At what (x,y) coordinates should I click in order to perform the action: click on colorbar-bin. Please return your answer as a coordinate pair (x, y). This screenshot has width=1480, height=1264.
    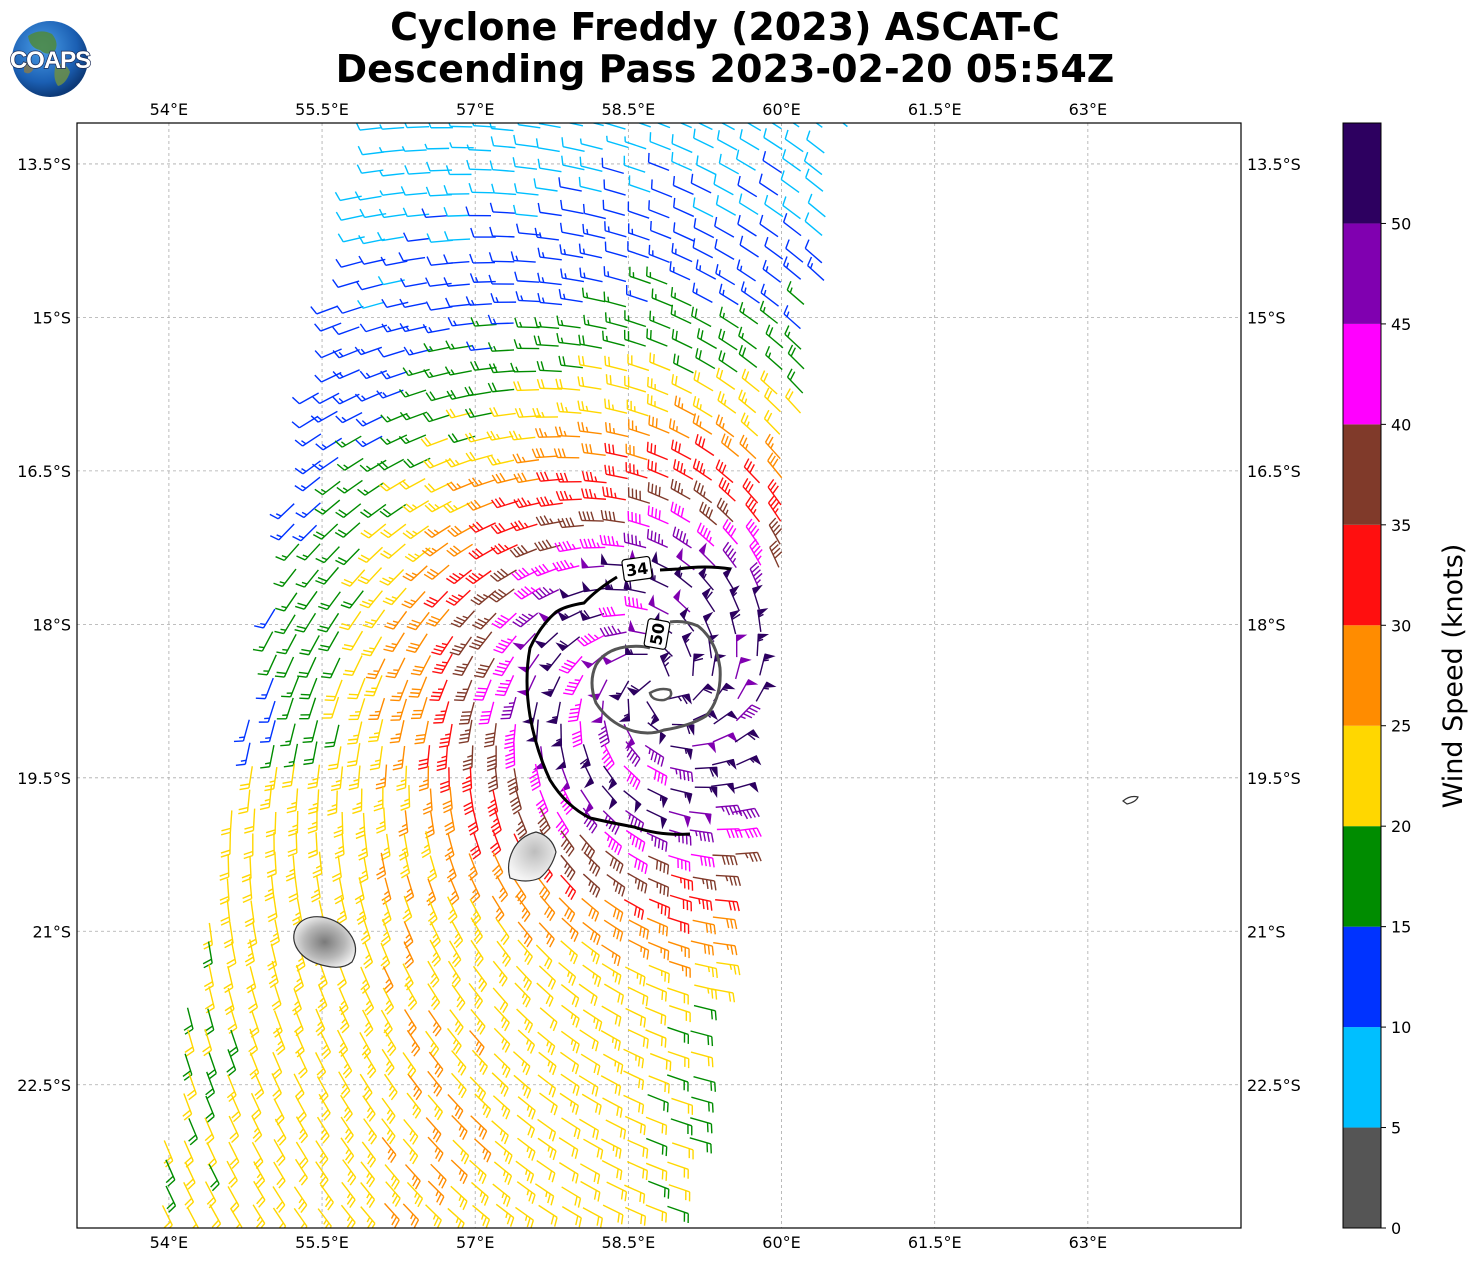
    Looking at the image, I should click on (1362, 273).